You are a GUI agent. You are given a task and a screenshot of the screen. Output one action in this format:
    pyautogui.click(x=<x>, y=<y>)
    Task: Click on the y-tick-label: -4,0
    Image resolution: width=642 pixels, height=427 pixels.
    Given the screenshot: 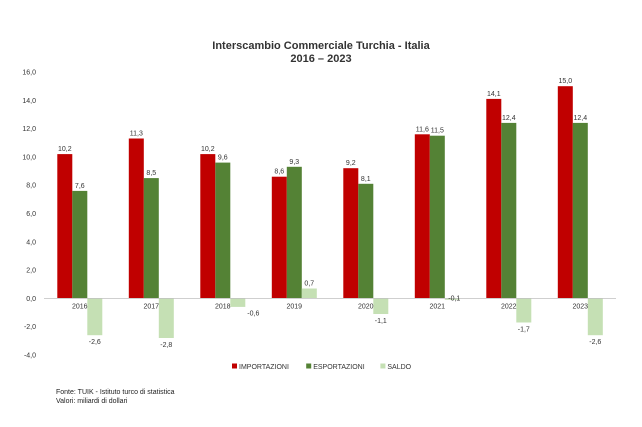 What is the action you would take?
    pyautogui.click(x=30, y=356)
    